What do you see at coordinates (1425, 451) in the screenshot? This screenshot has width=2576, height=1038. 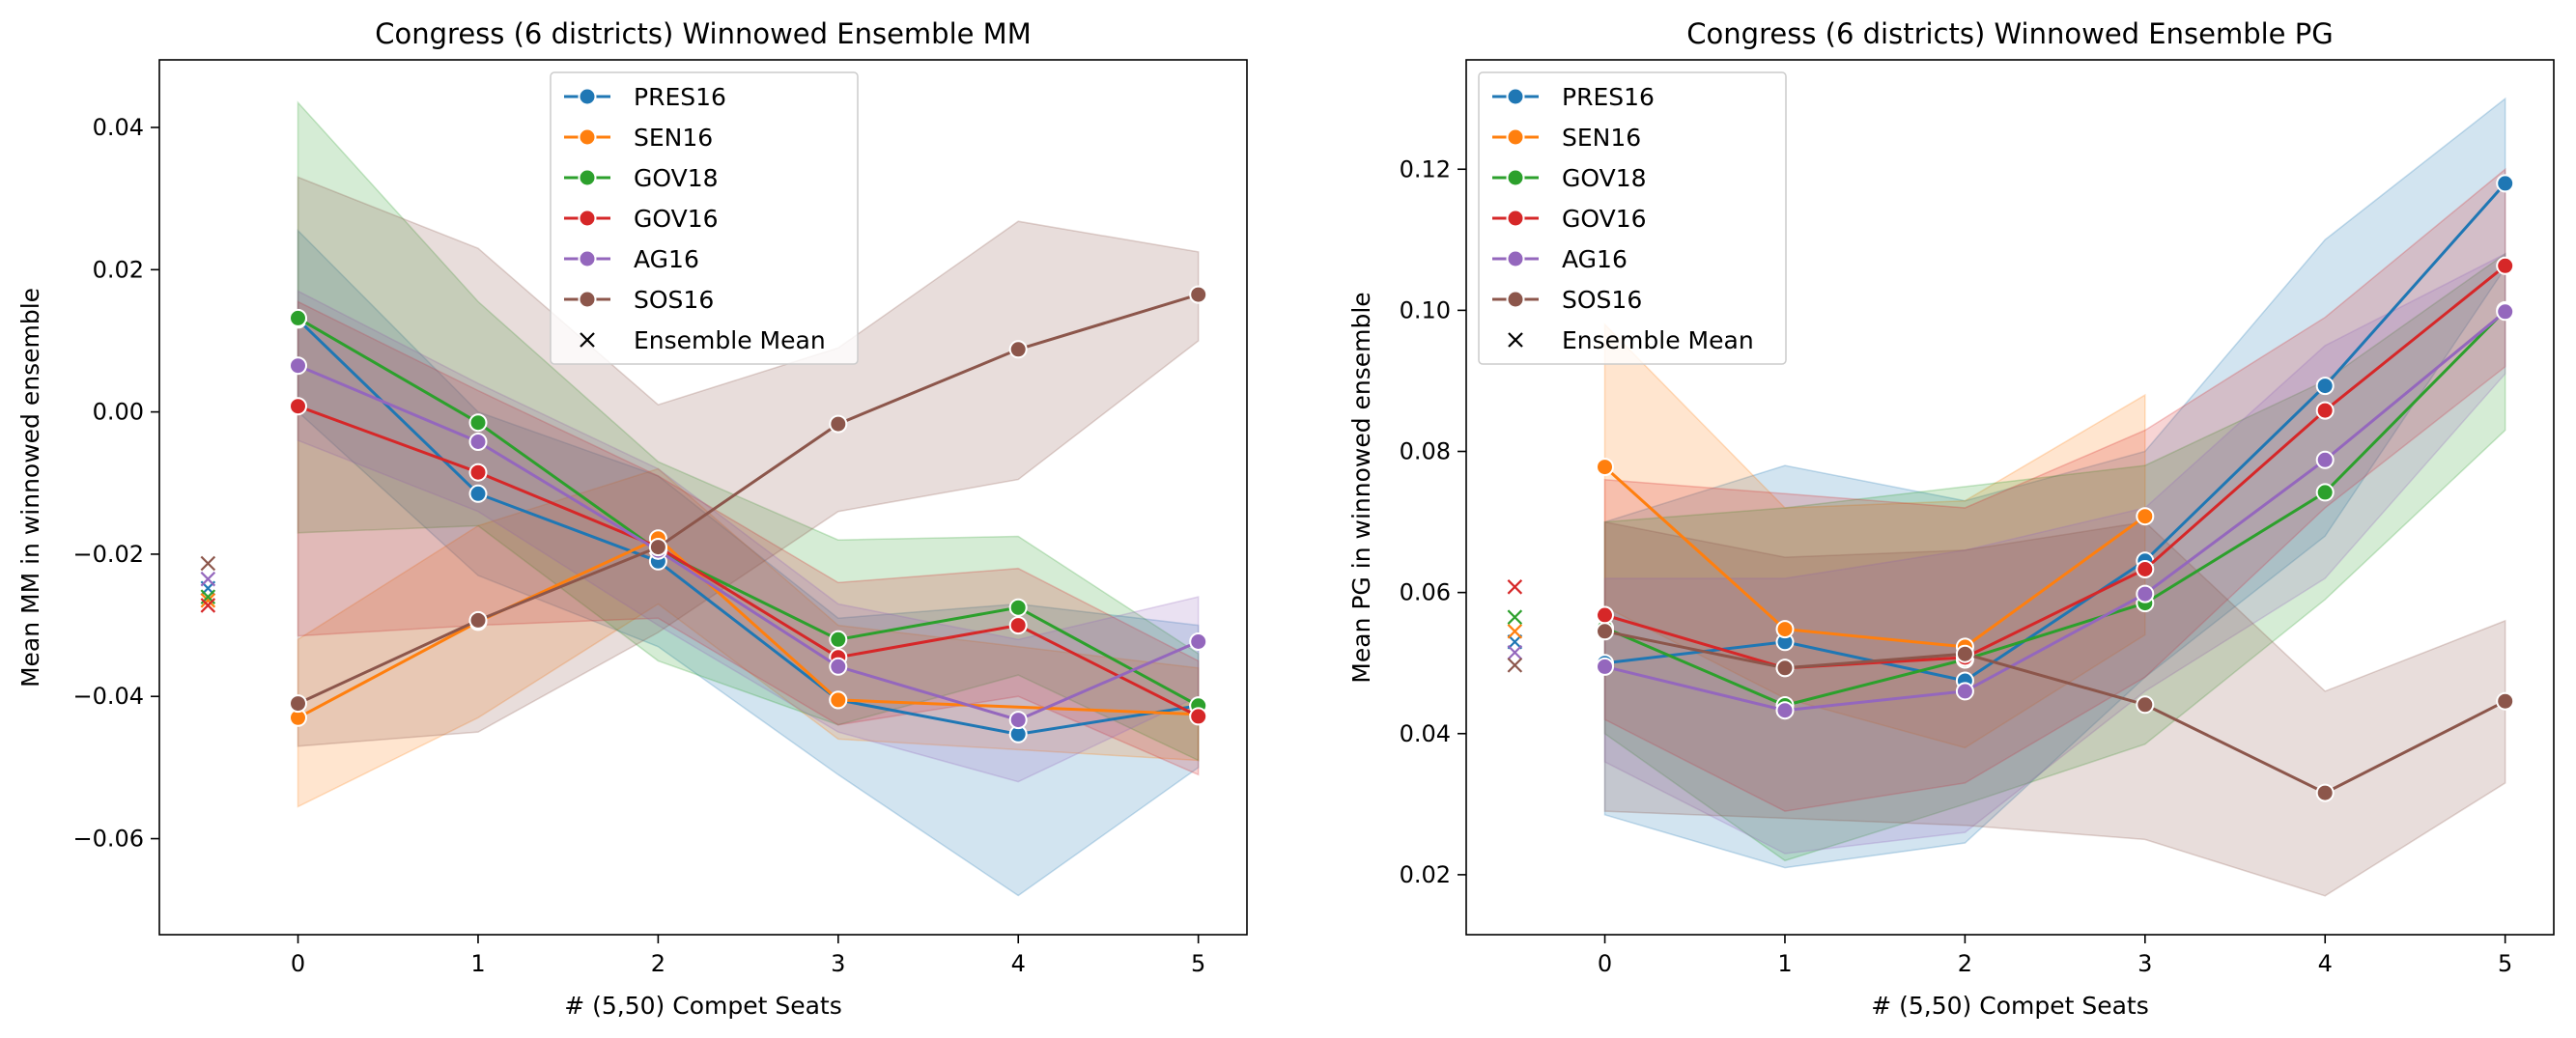 I see `y-tick-label: 0.08` at bounding box center [1425, 451].